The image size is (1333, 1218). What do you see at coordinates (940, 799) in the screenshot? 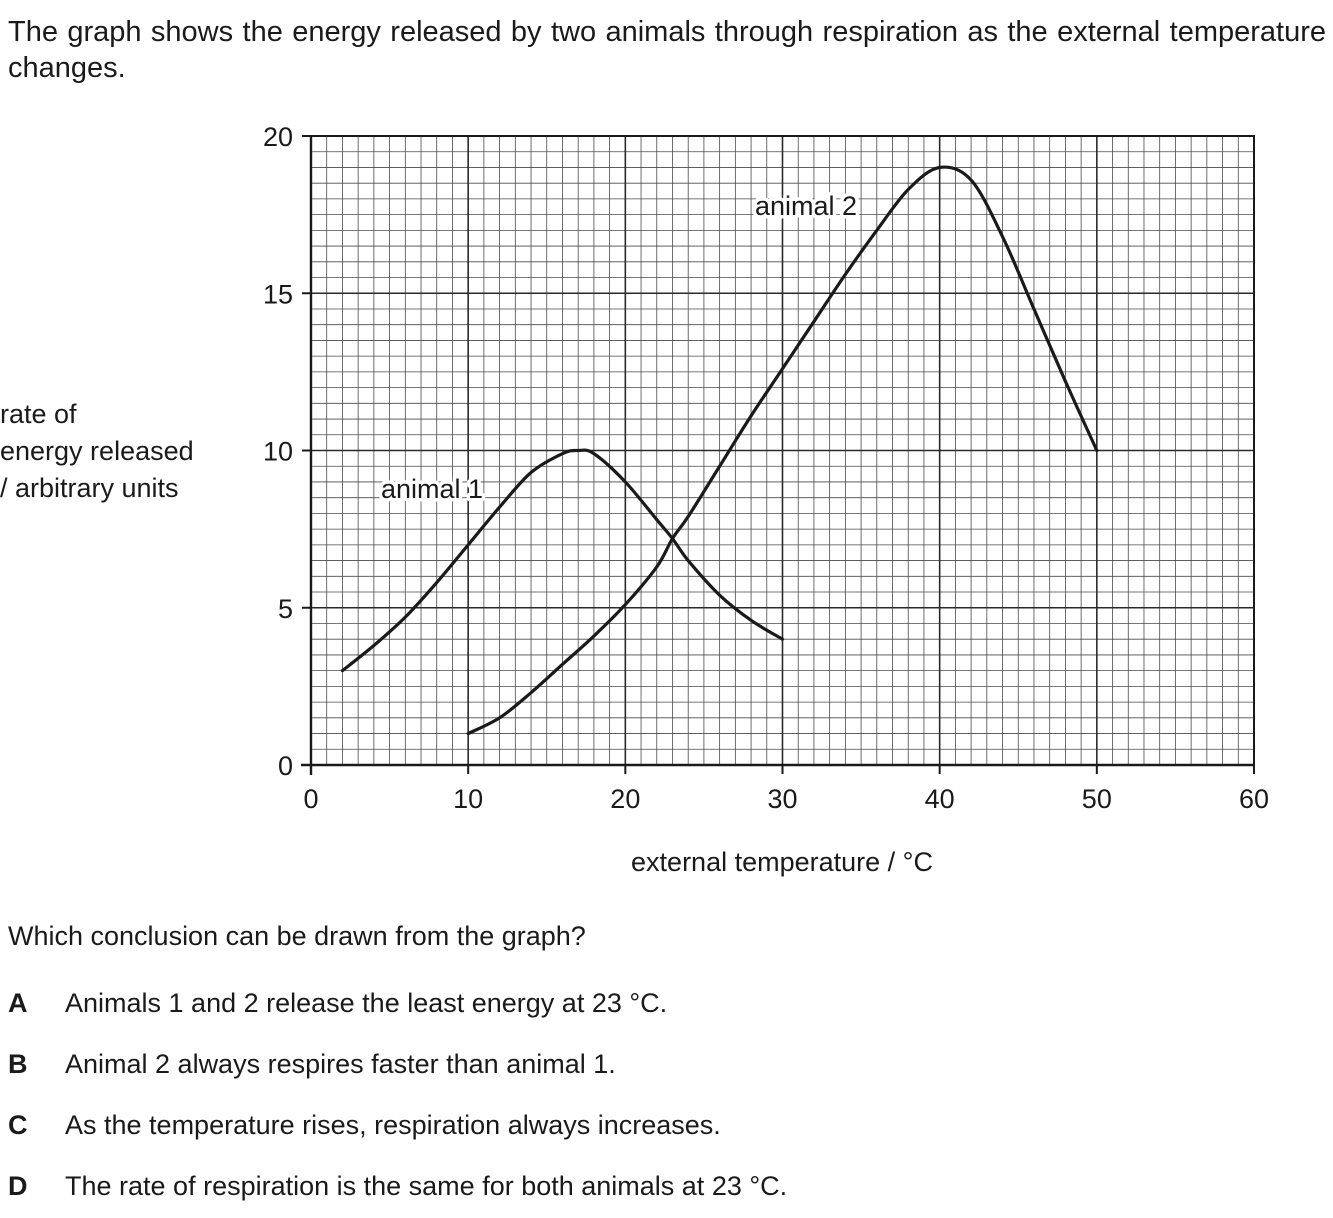
I see `x-tick-label: 40` at bounding box center [940, 799].